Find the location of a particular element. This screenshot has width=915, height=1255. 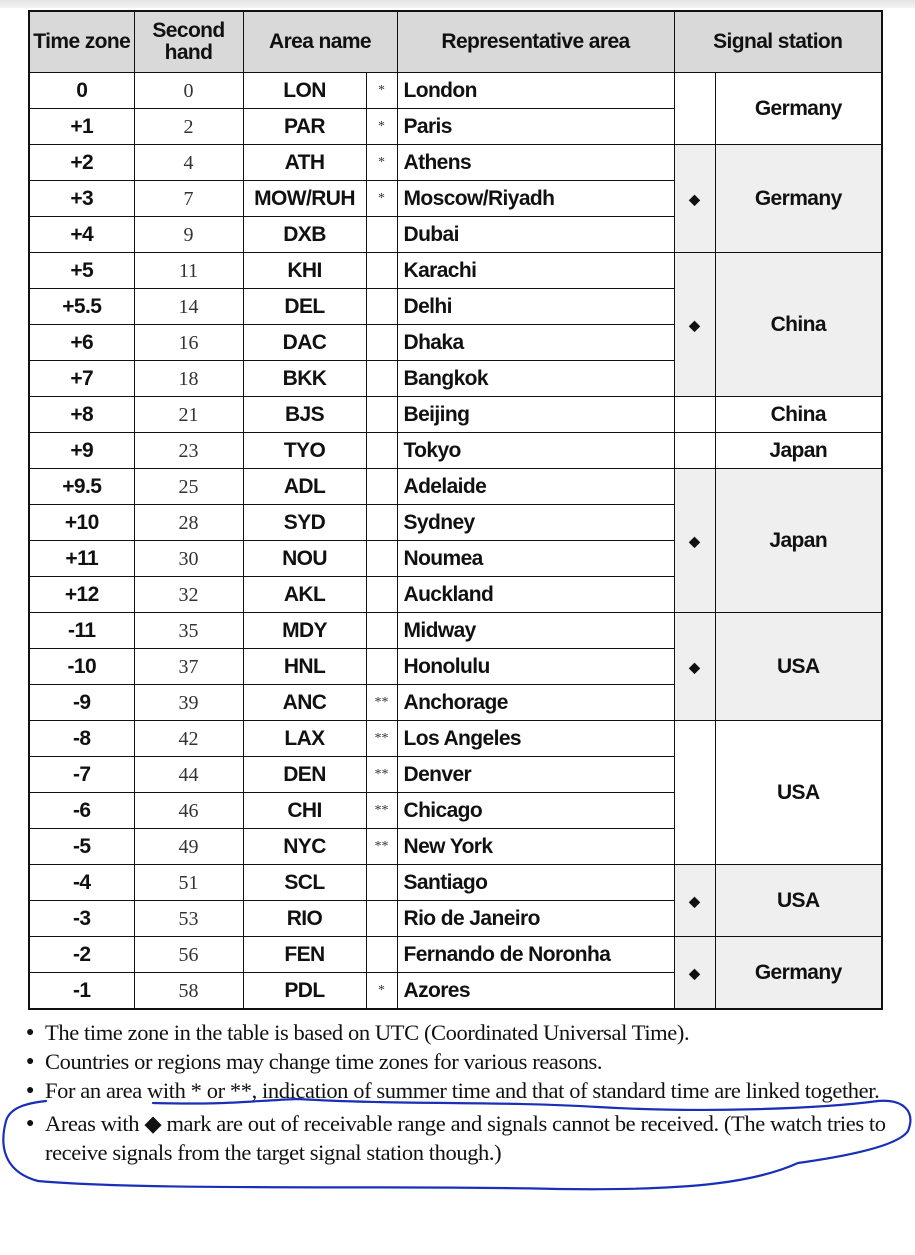

second-hand-cell: 51 is located at coordinates (188, 882).